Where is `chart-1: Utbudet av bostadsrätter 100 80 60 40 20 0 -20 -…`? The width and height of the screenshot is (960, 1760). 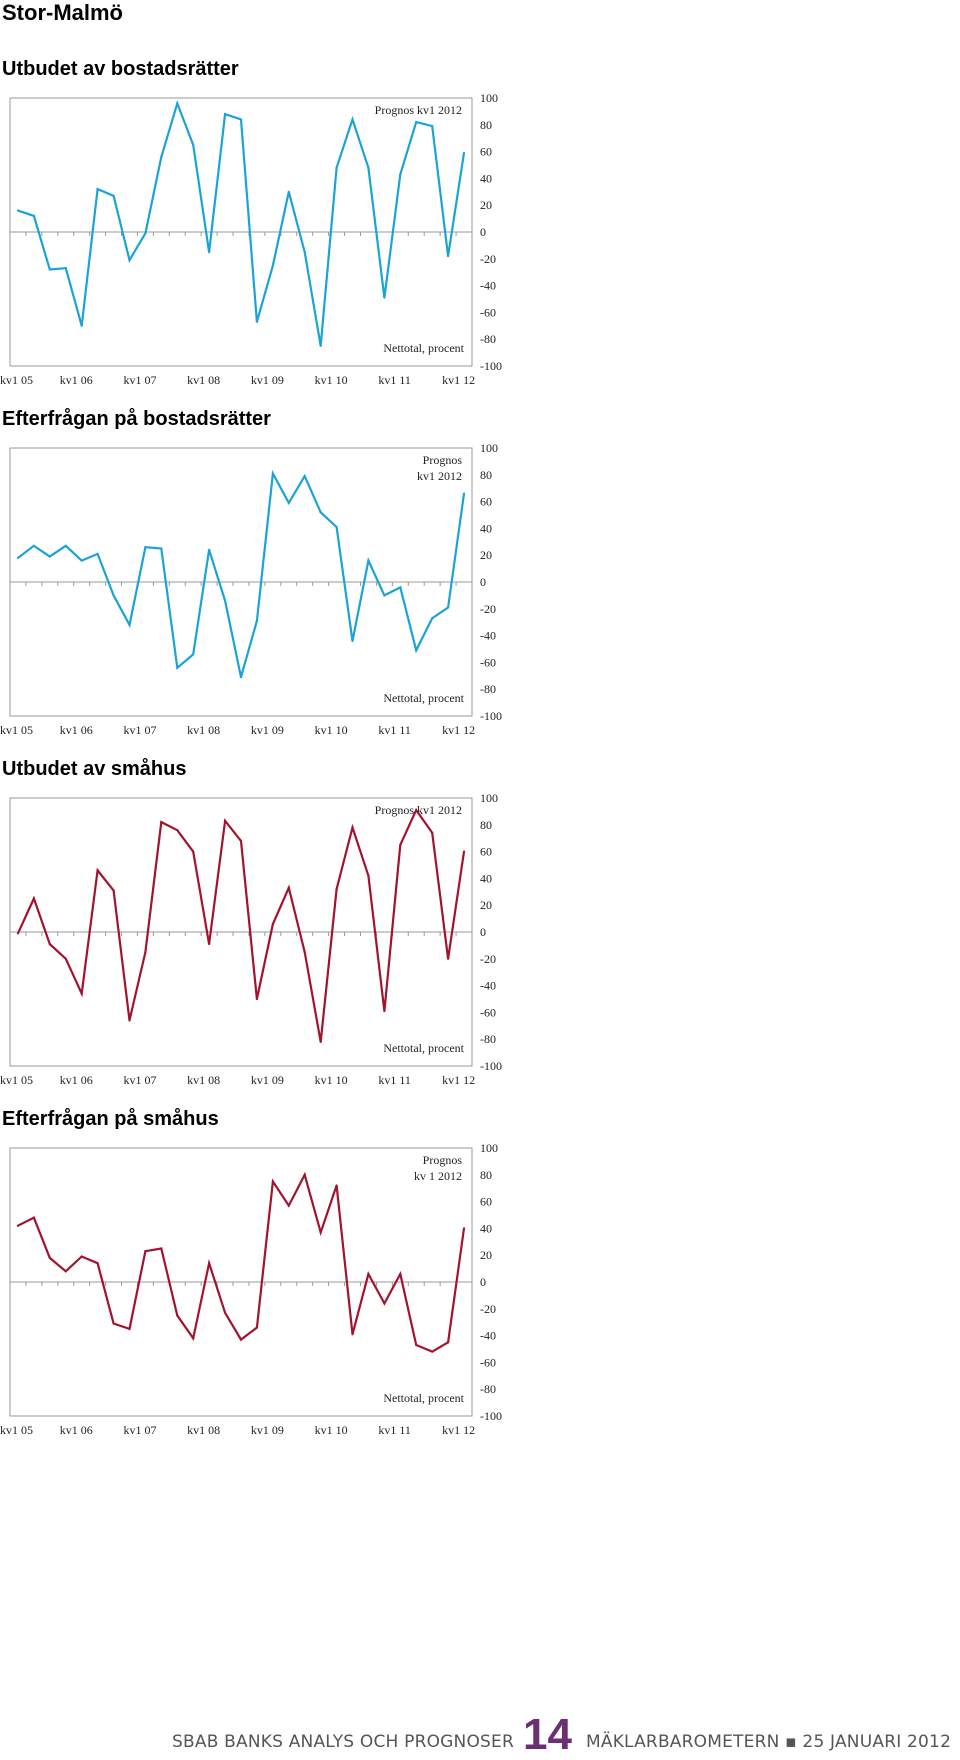
chart-1: Utbudet av bostadsrätter 100 80 60 40 20 0 -20 -… is located at coordinates (260, 223).